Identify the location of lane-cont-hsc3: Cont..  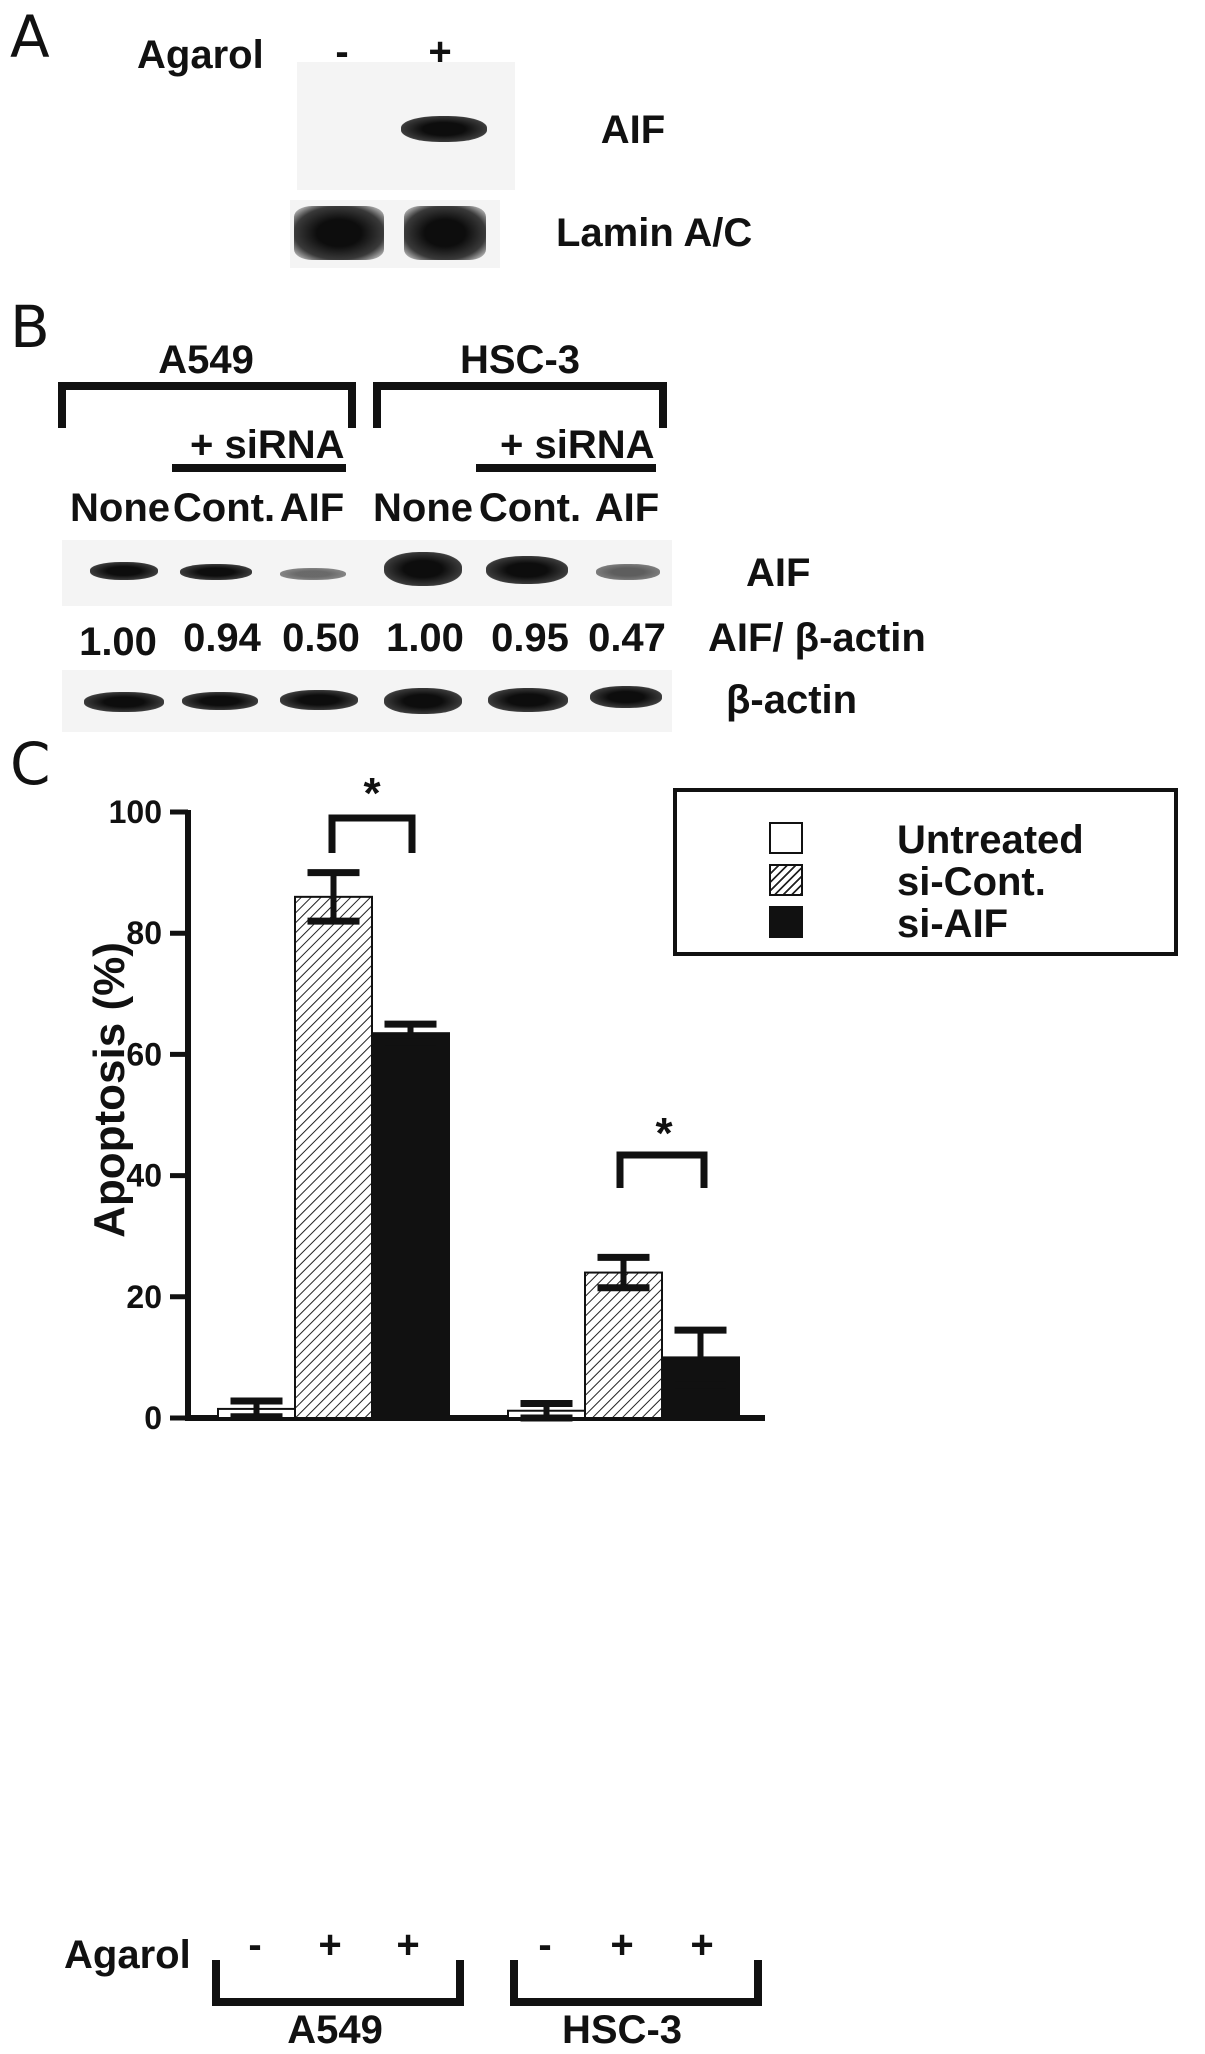
(530, 508).